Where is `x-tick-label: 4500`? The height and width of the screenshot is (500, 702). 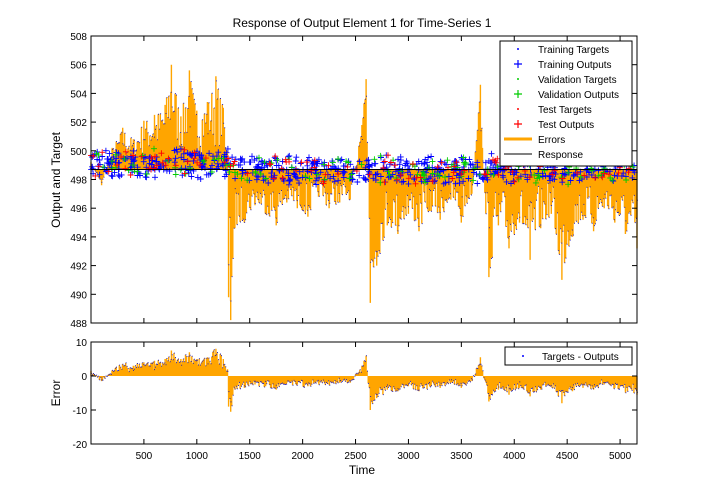
x-tick-label: 4500 is located at coordinates (567, 456).